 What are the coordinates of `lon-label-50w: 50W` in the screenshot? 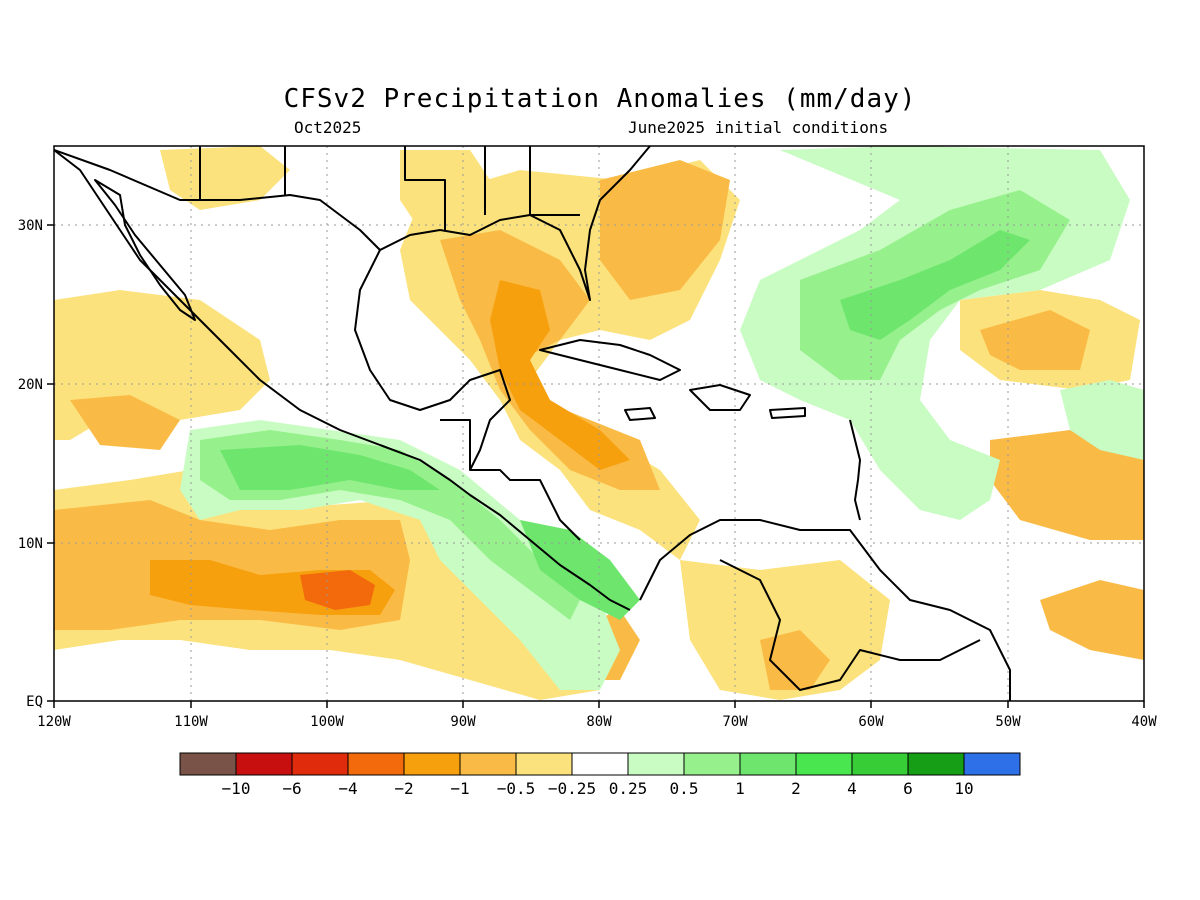 It's located at (1008, 722).